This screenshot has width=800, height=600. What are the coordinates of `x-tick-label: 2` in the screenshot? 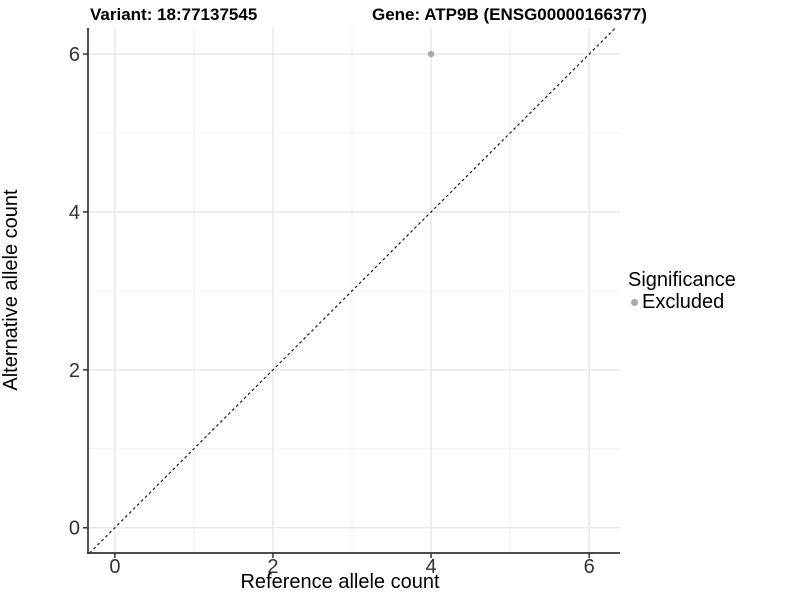 It's located at (272, 567).